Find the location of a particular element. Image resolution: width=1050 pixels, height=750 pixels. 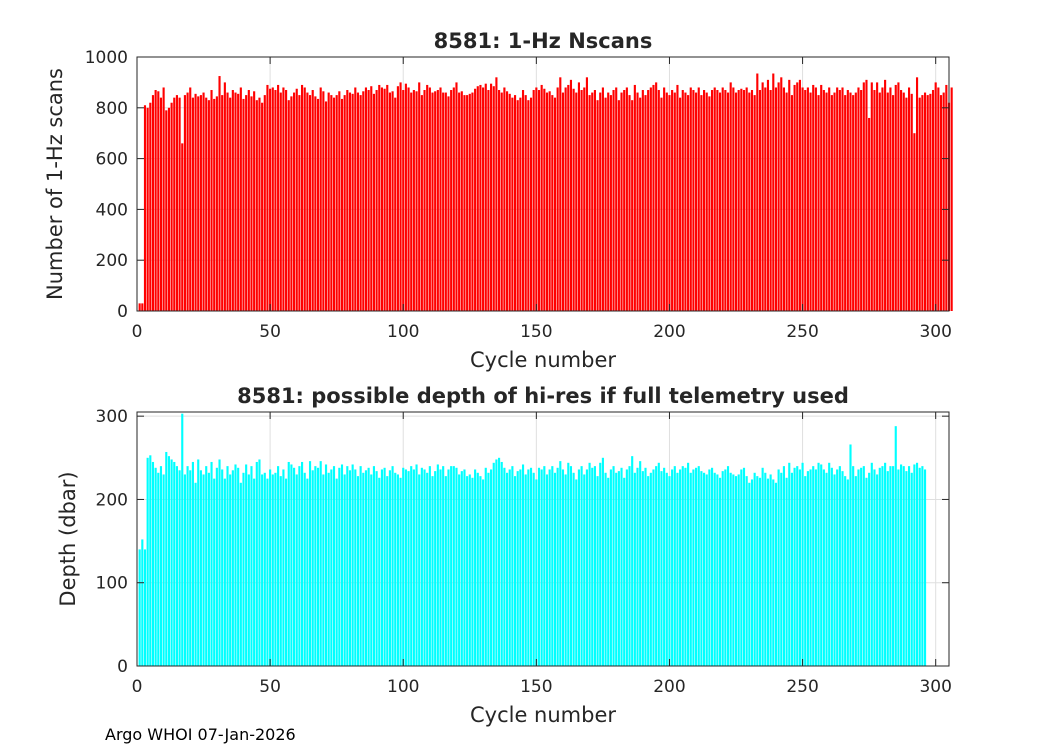

x-tick-label: 50 is located at coordinates (270, 332).